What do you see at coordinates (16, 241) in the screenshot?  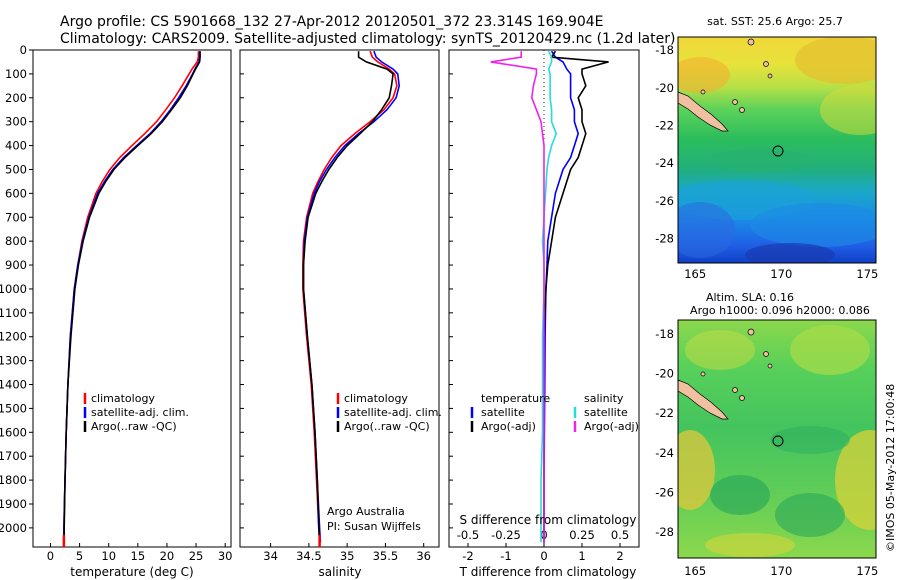 I see `depth-tick-label: 800` at bounding box center [16, 241].